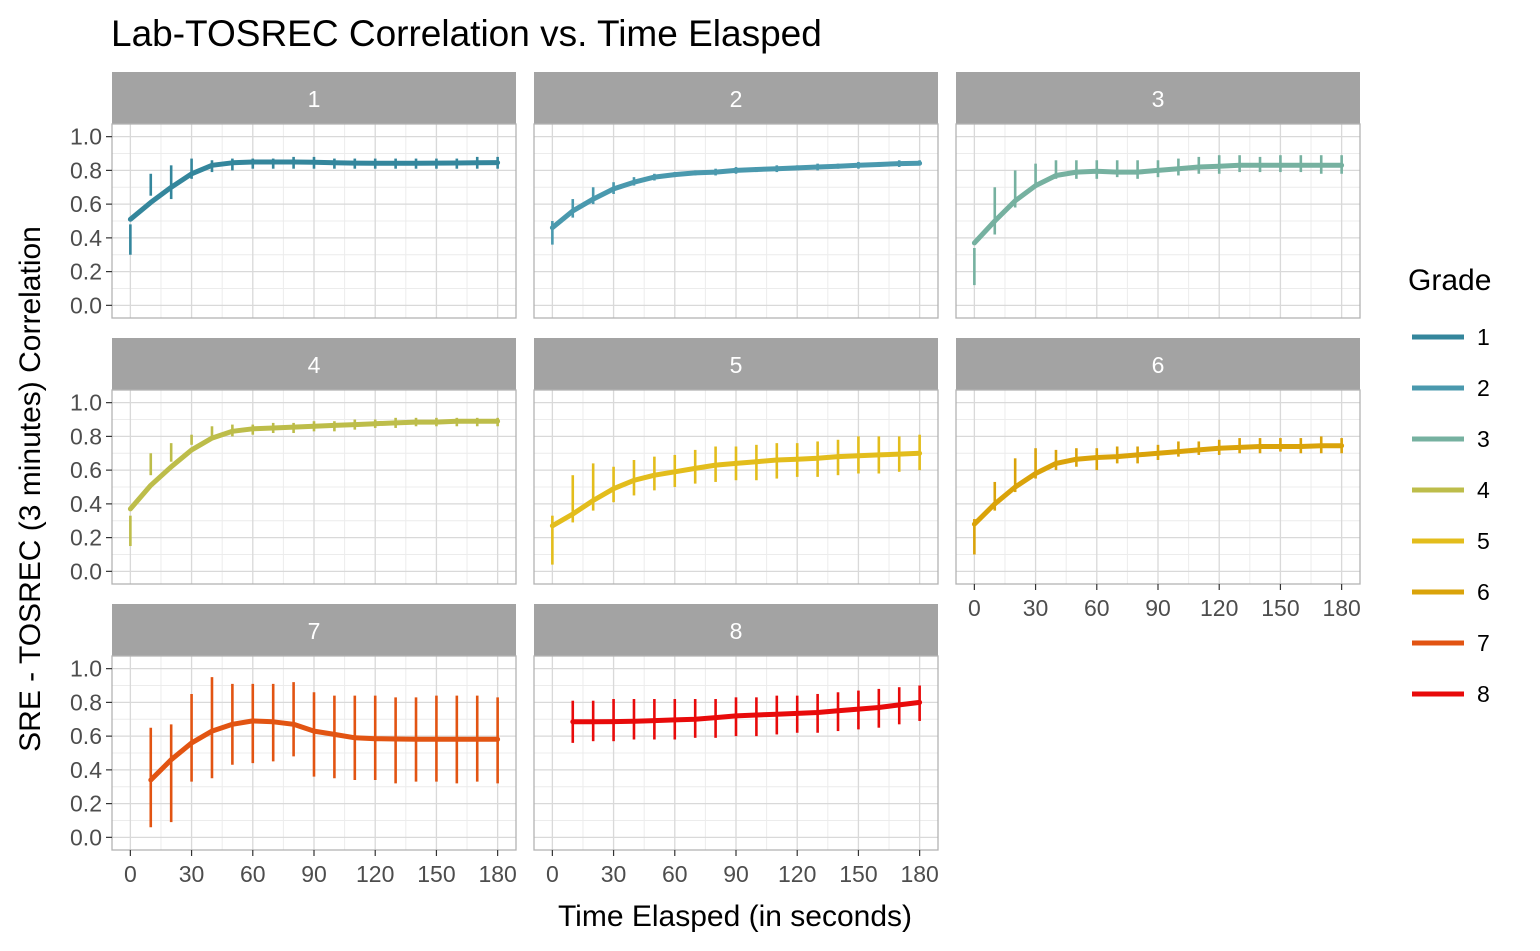 This screenshot has width=1540, height=951. Describe the element at coordinates (466, 33) in the screenshot. I see `chart-title: Lab-TOSREC Correlation vs. Time Elasped` at that location.